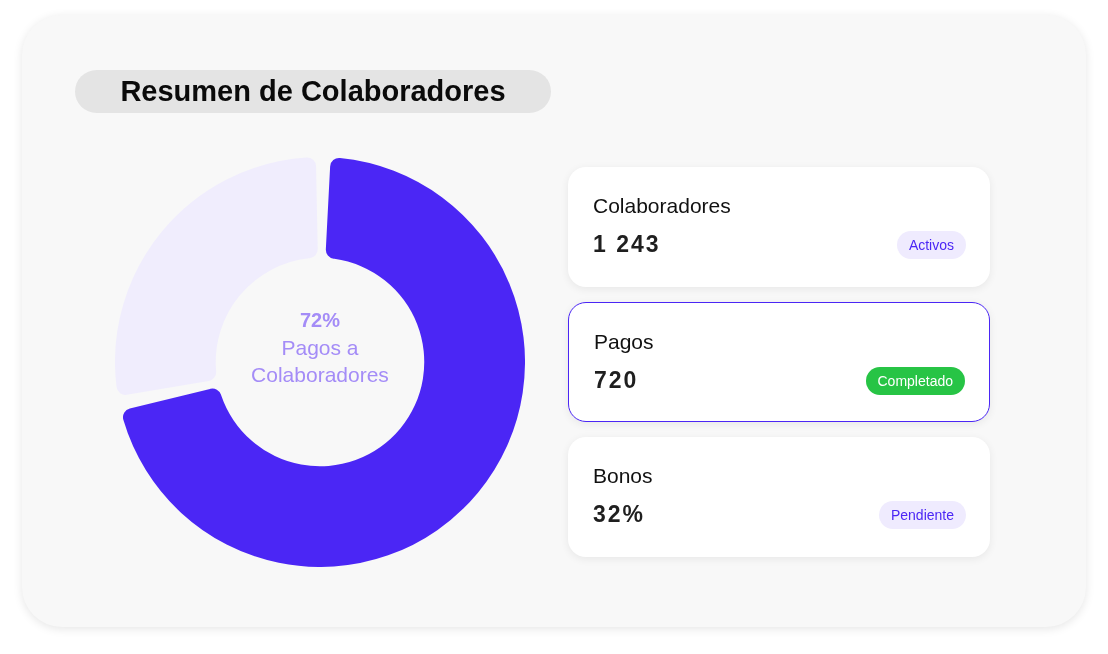 Image resolution: width=1108 pixels, height=654 pixels. Describe the element at coordinates (320, 361) in the screenshot. I see `slice-label: Pagos a Colaboradores` at that location.